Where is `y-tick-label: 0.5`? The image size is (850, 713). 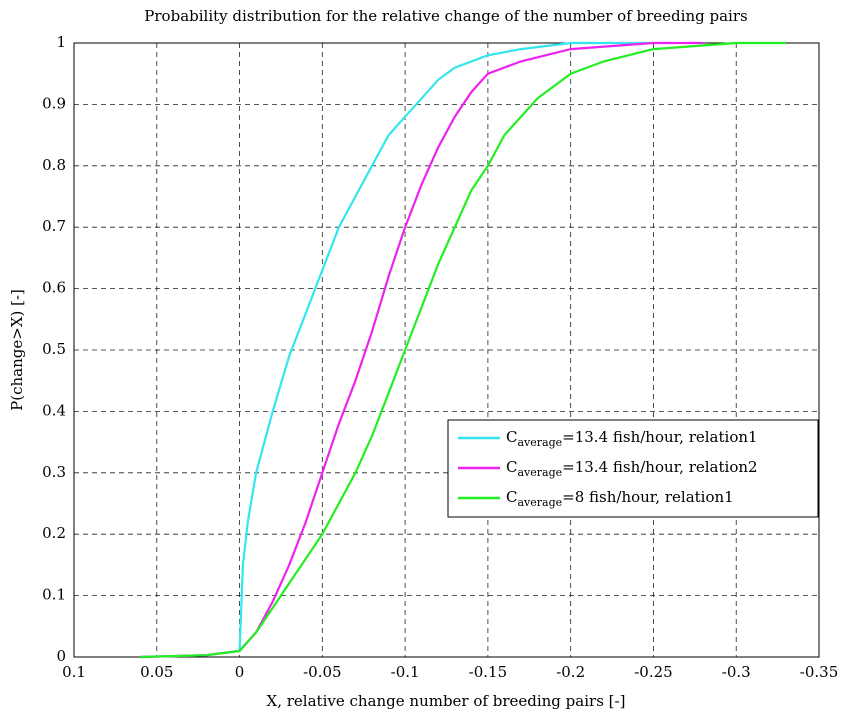
y-tick-label: 0.5 is located at coordinates (54, 349).